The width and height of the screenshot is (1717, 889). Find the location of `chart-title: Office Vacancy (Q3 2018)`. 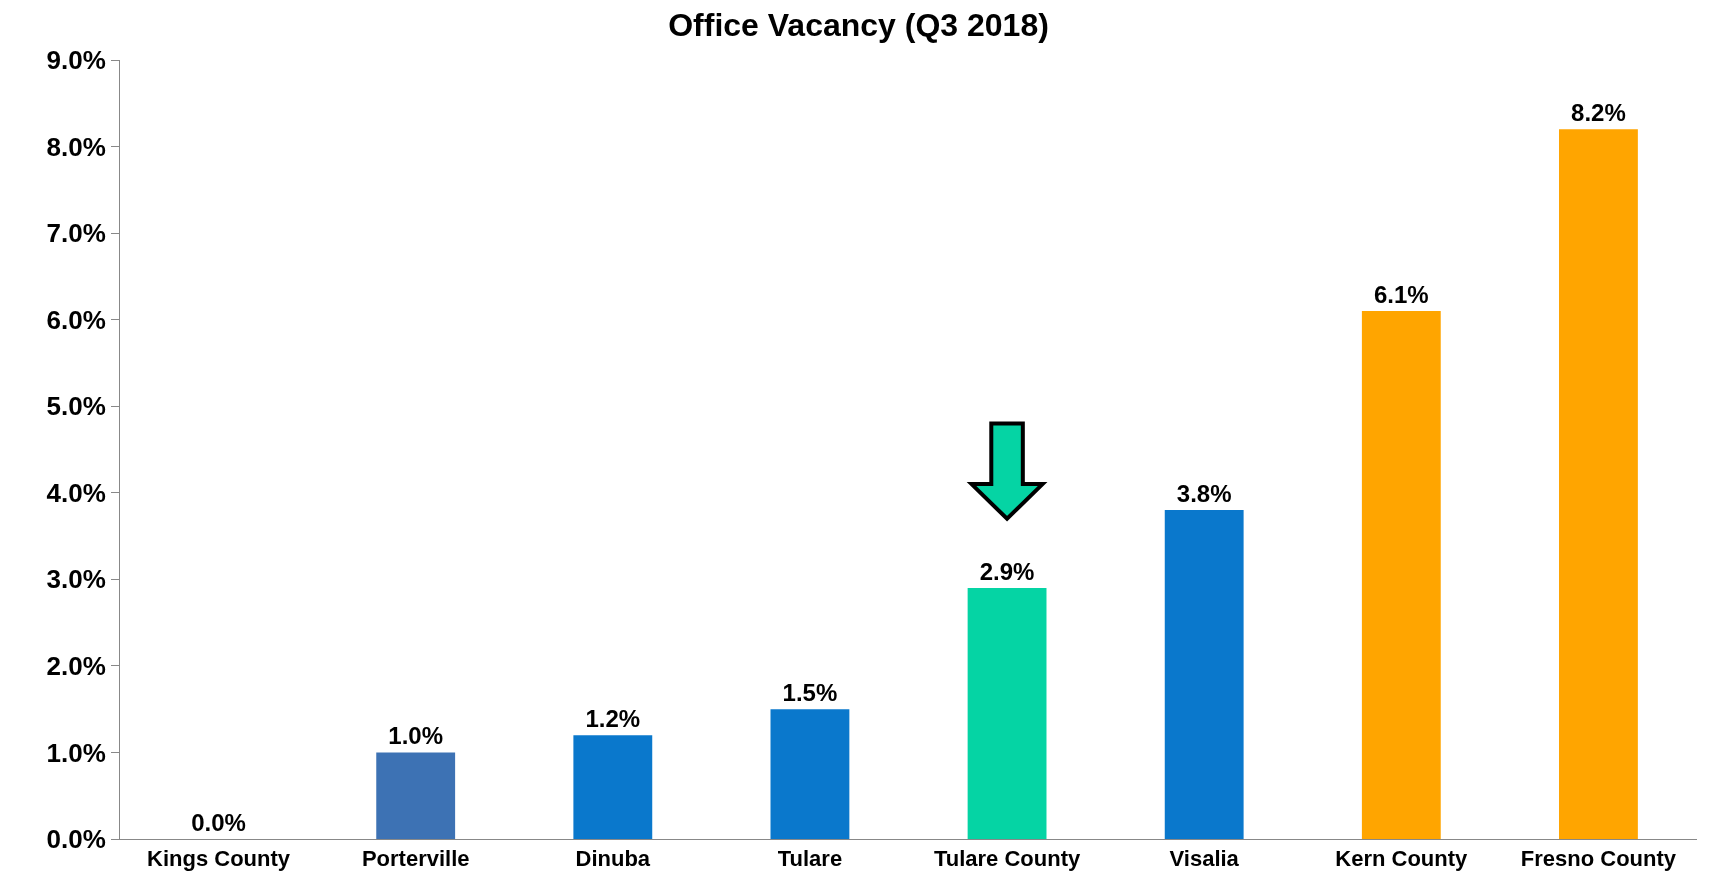

chart-title: Office Vacancy (Q3 2018) is located at coordinates (858, 24).